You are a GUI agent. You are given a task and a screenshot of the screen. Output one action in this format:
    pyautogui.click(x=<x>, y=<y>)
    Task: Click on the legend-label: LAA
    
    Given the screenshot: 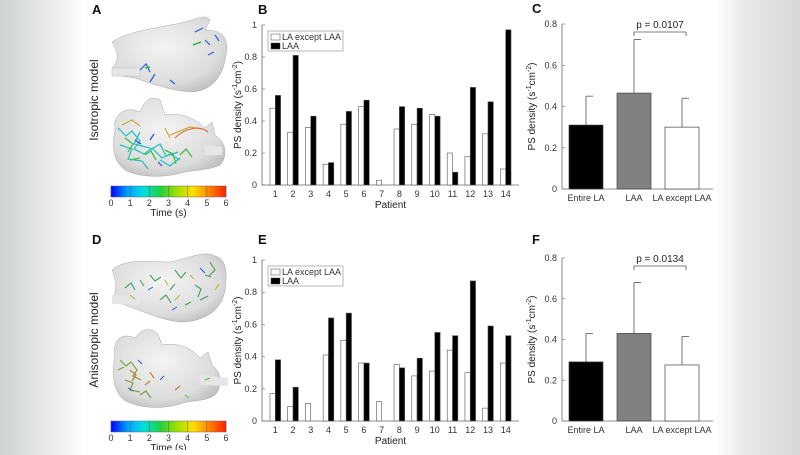 What is the action you would take?
    pyautogui.click(x=290, y=281)
    